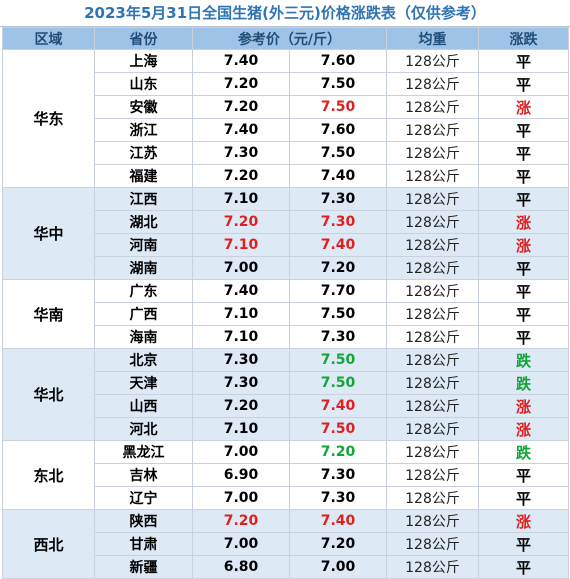 The width and height of the screenshot is (570, 579). What do you see at coordinates (338, 567) in the screenshot?
I see `price-high-cell: 7.00` at bounding box center [338, 567].